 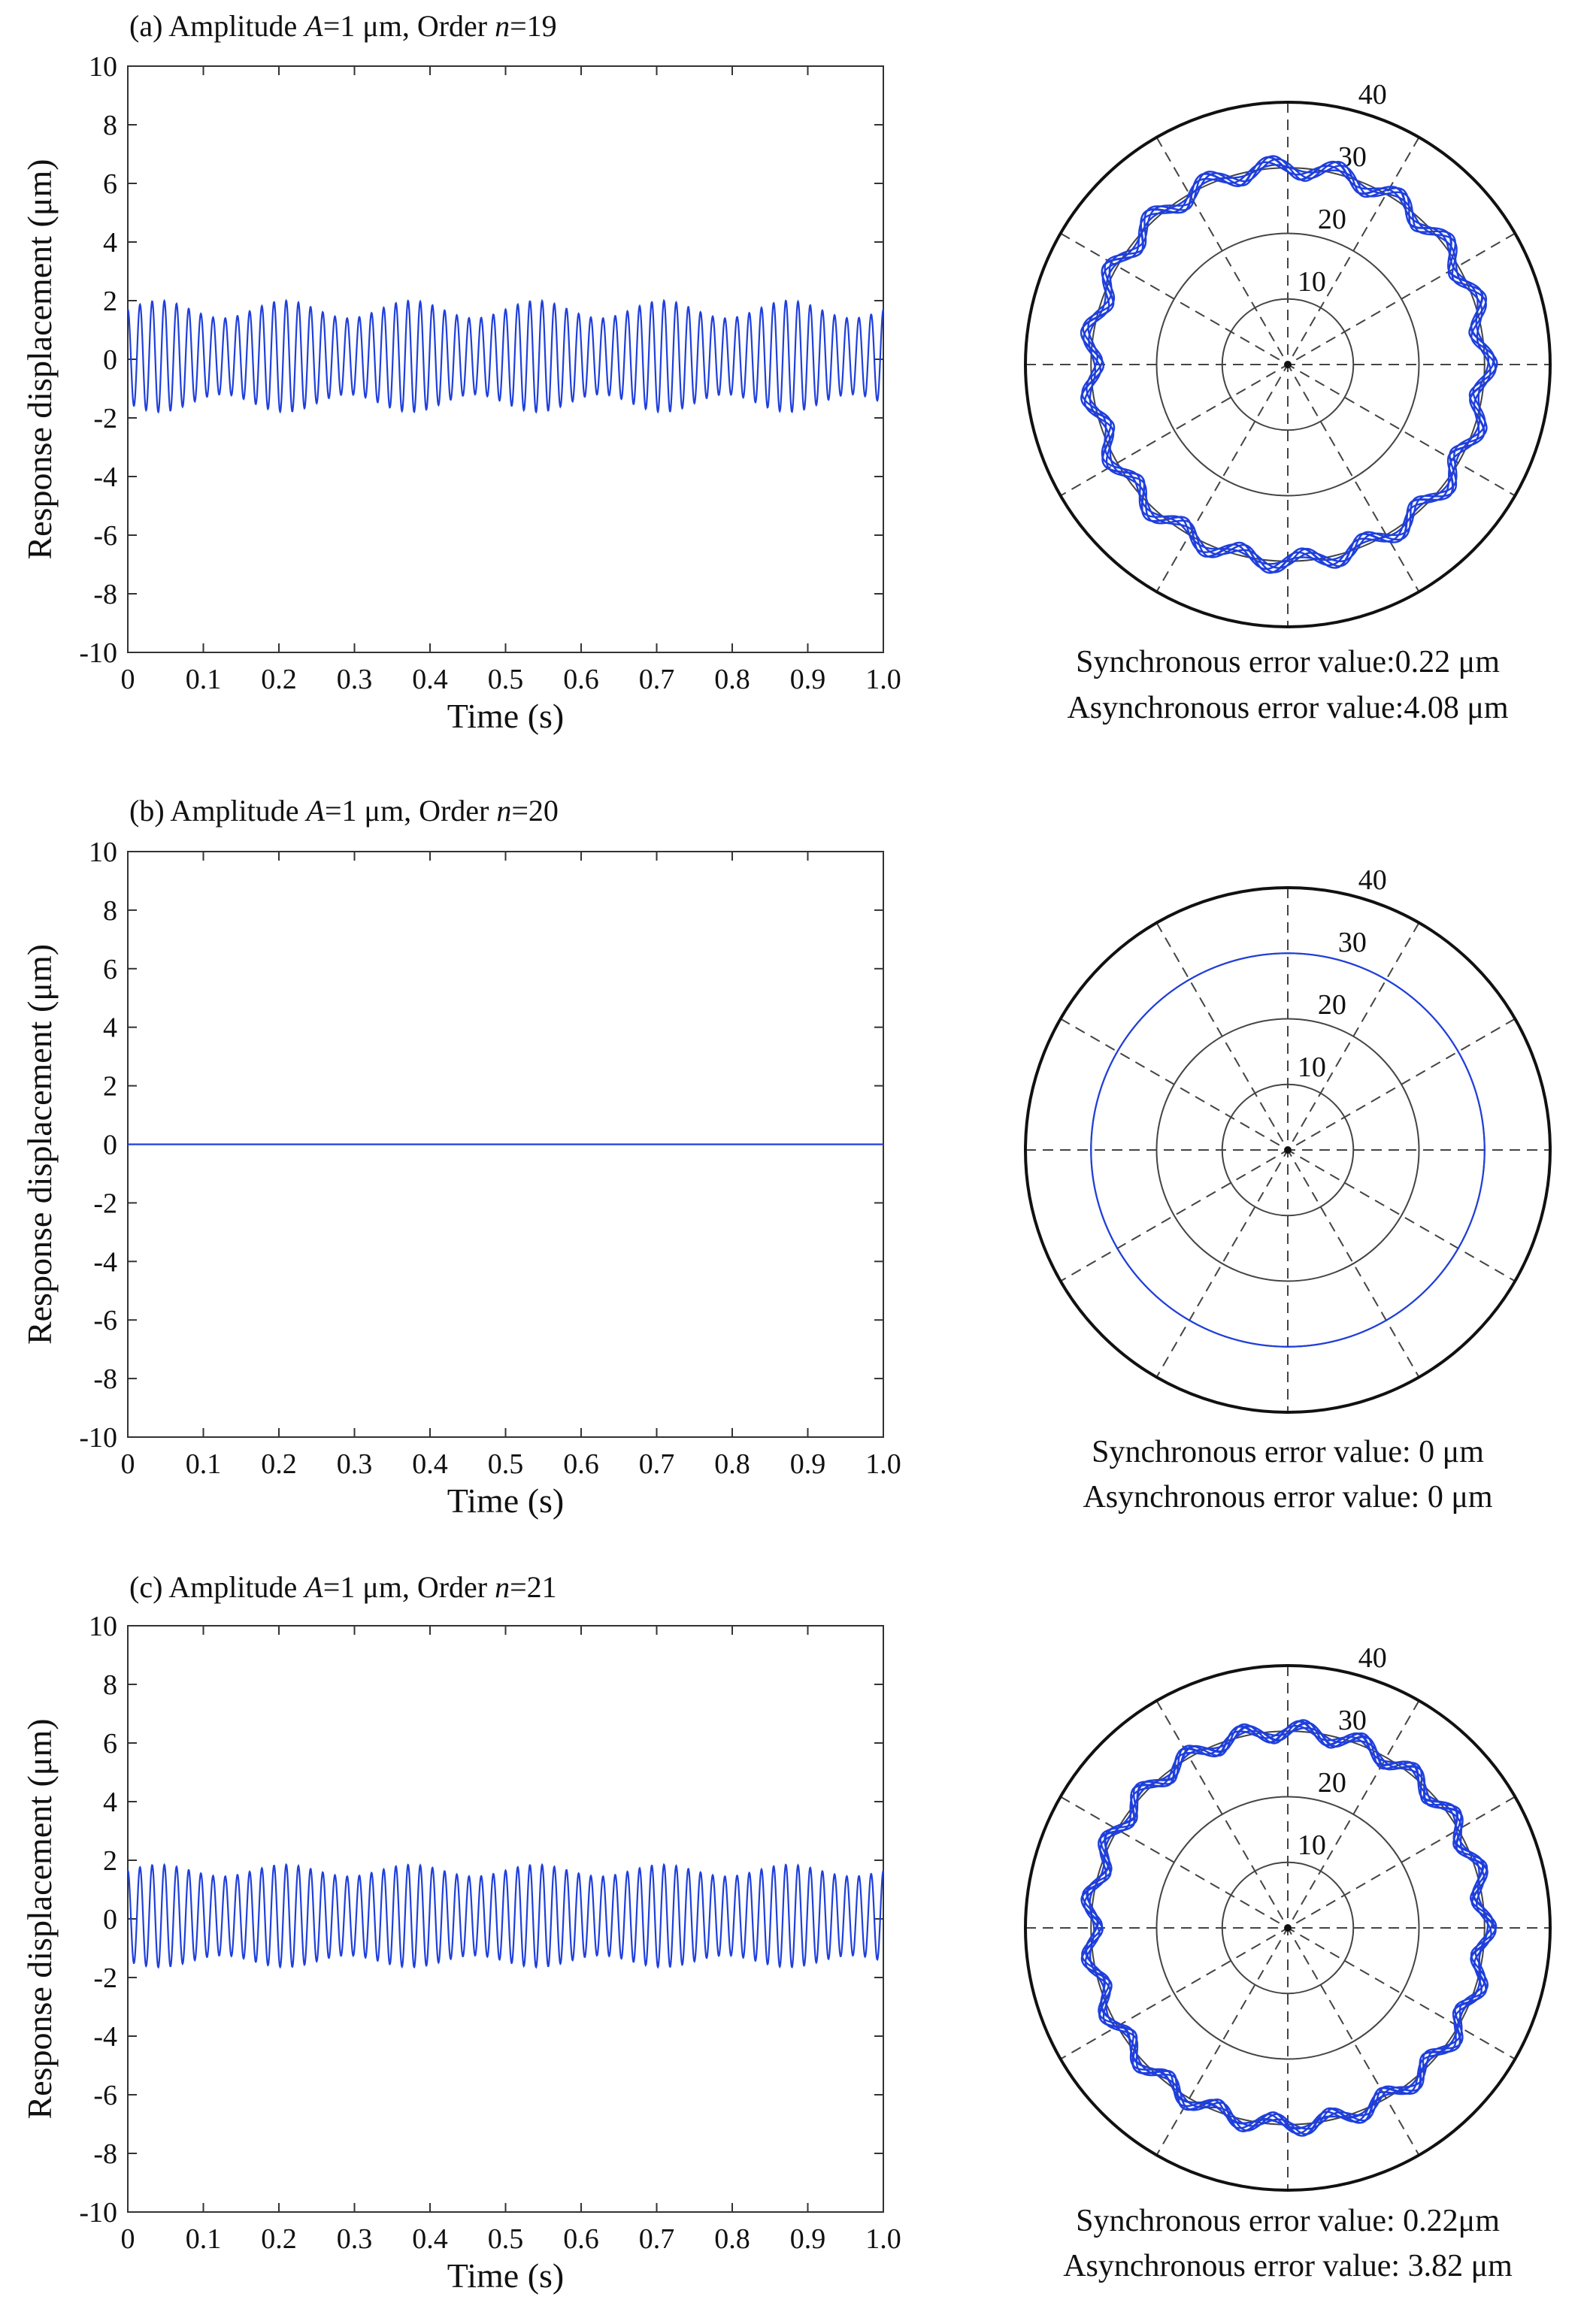 What do you see at coordinates (344, 811) in the screenshot?
I see `panel-title: (b) Amplitude A=1 μm, Order n=20` at bounding box center [344, 811].